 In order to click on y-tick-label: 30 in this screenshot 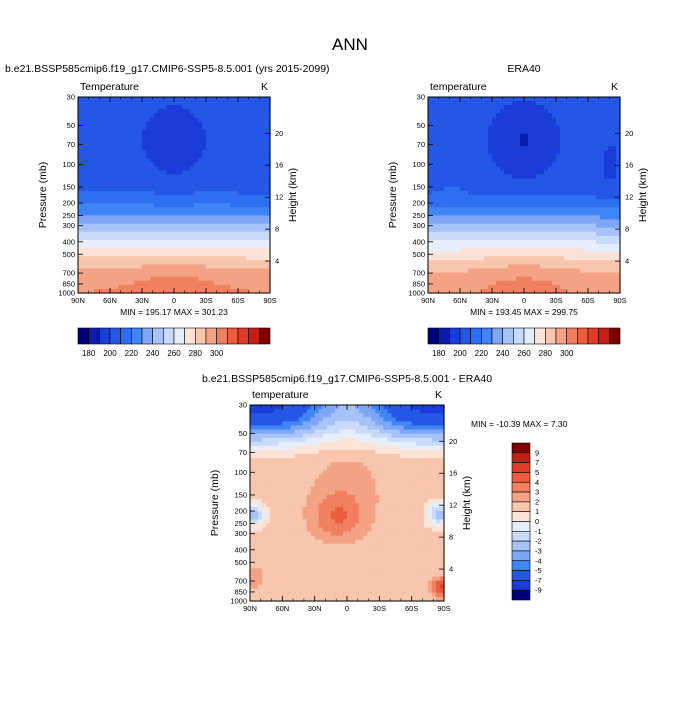, I will do `click(421, 97)`.